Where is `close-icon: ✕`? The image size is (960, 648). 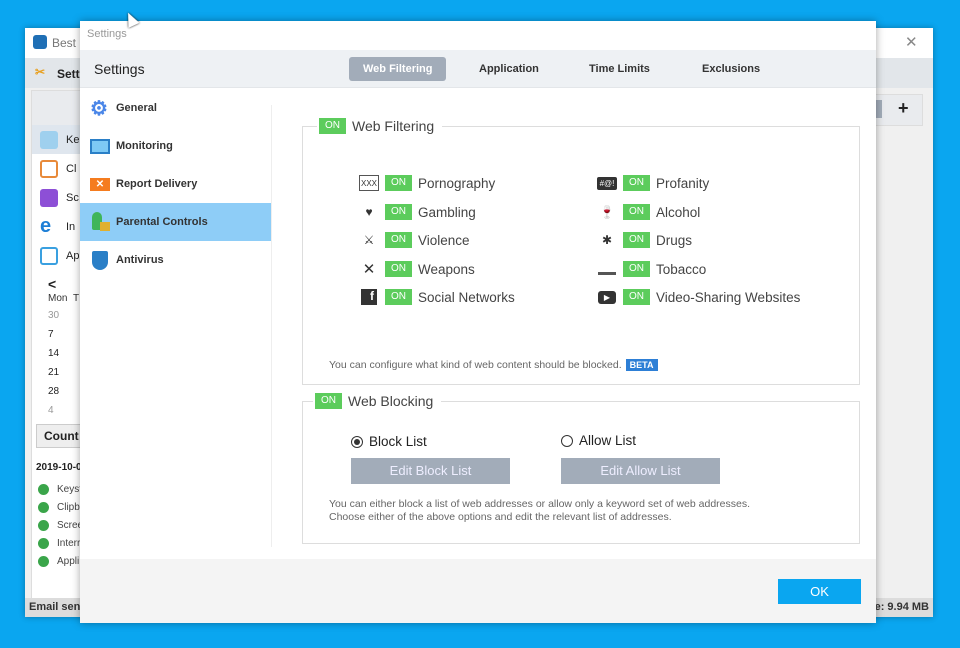 close-icon: ✕ is located at coordinates (911, 42).